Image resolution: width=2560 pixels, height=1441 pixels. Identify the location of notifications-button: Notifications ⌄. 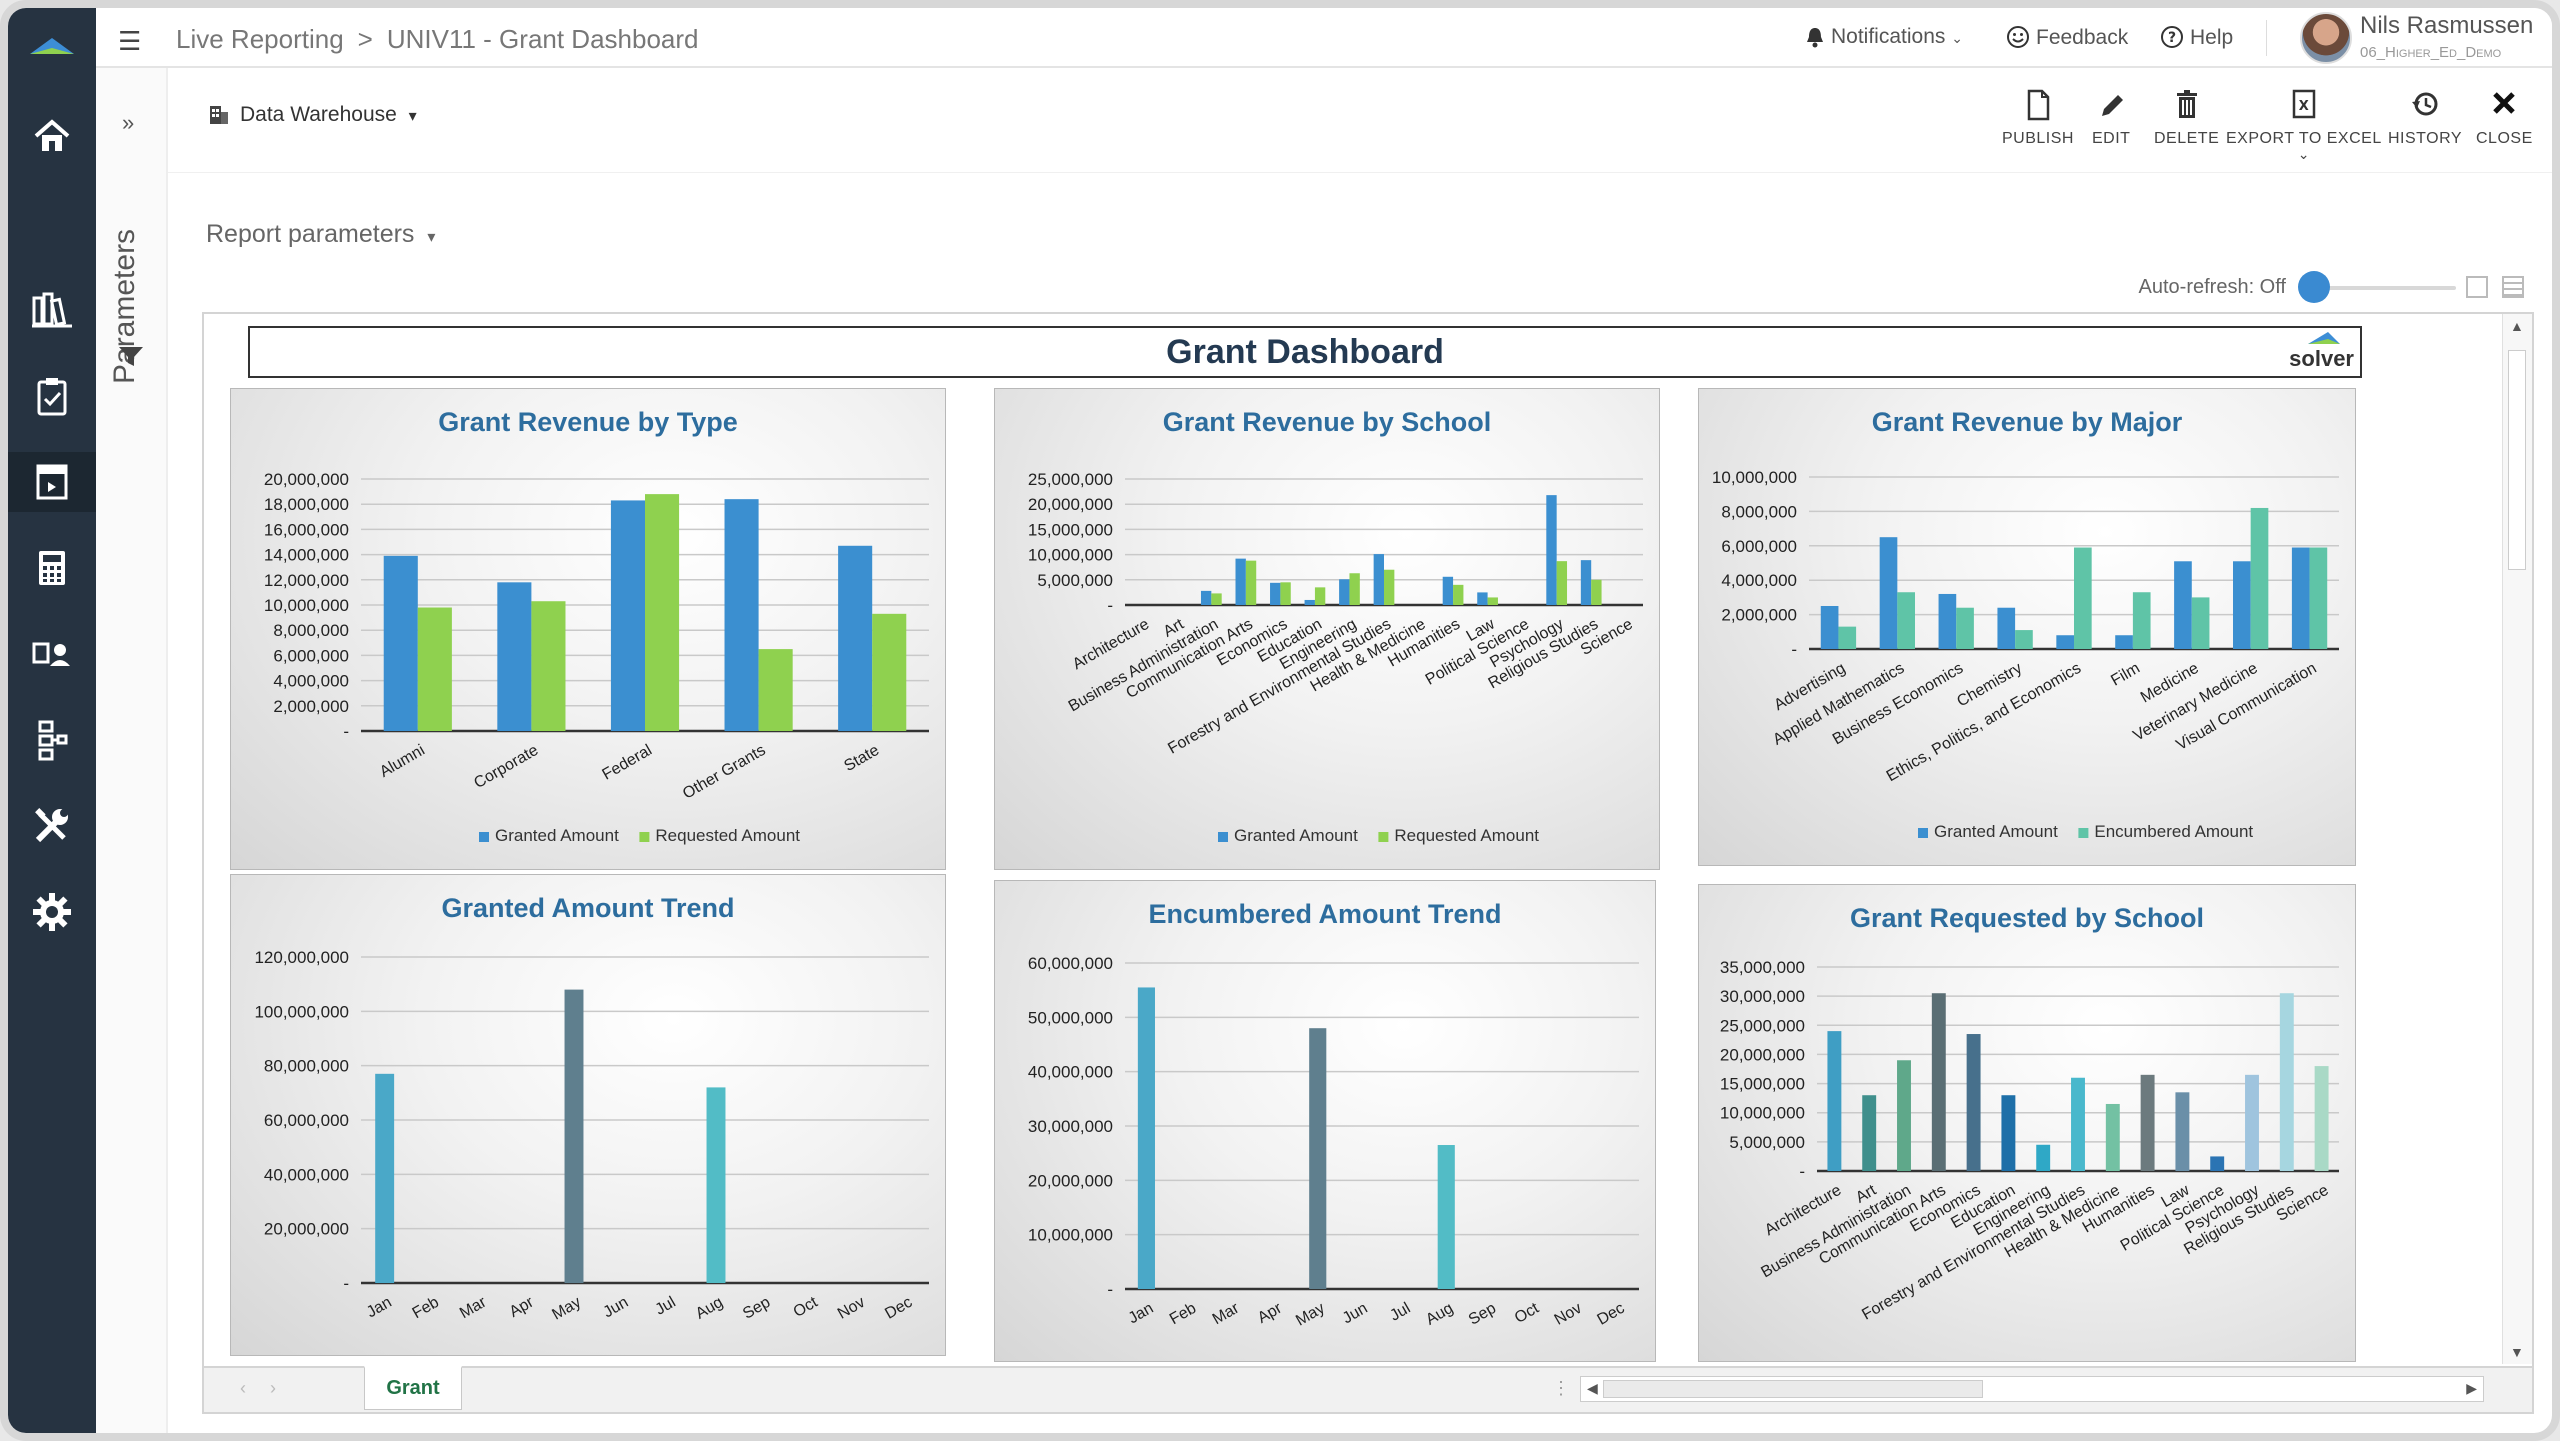
(1884, 37).